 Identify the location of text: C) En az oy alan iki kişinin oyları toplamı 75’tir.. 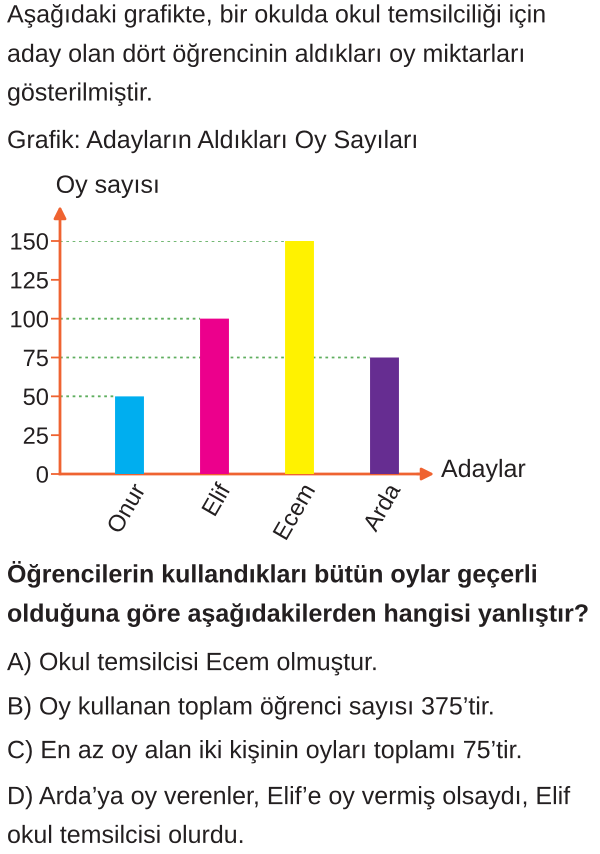
(264, 752).